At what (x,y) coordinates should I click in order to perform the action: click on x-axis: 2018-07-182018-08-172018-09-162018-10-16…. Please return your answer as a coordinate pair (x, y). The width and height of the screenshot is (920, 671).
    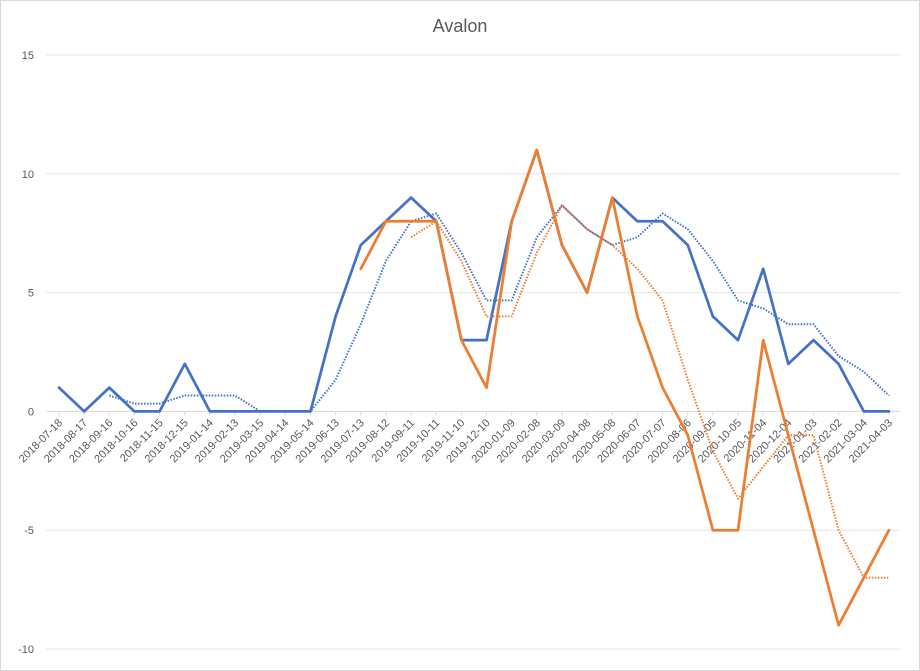
    Looking at the image, I should click on (456, 438).